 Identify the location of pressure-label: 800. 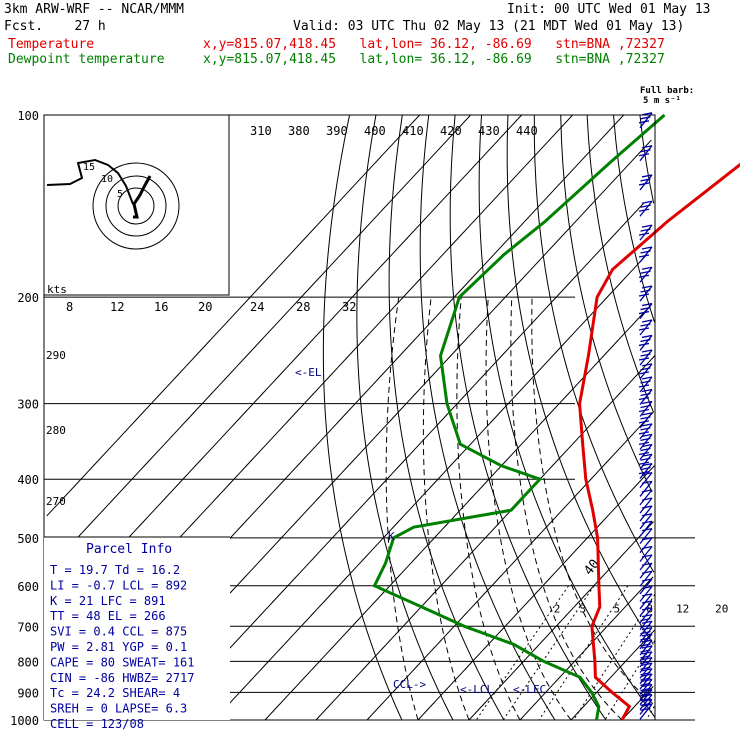
(28, 662).